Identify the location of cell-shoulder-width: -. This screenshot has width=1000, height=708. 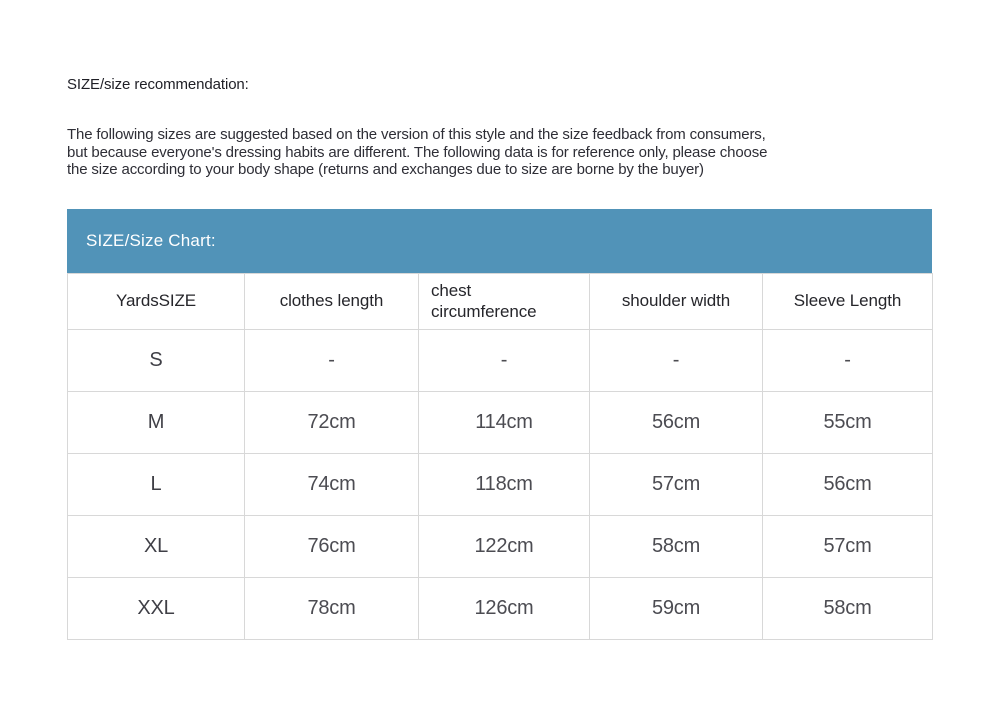
(676, 360).